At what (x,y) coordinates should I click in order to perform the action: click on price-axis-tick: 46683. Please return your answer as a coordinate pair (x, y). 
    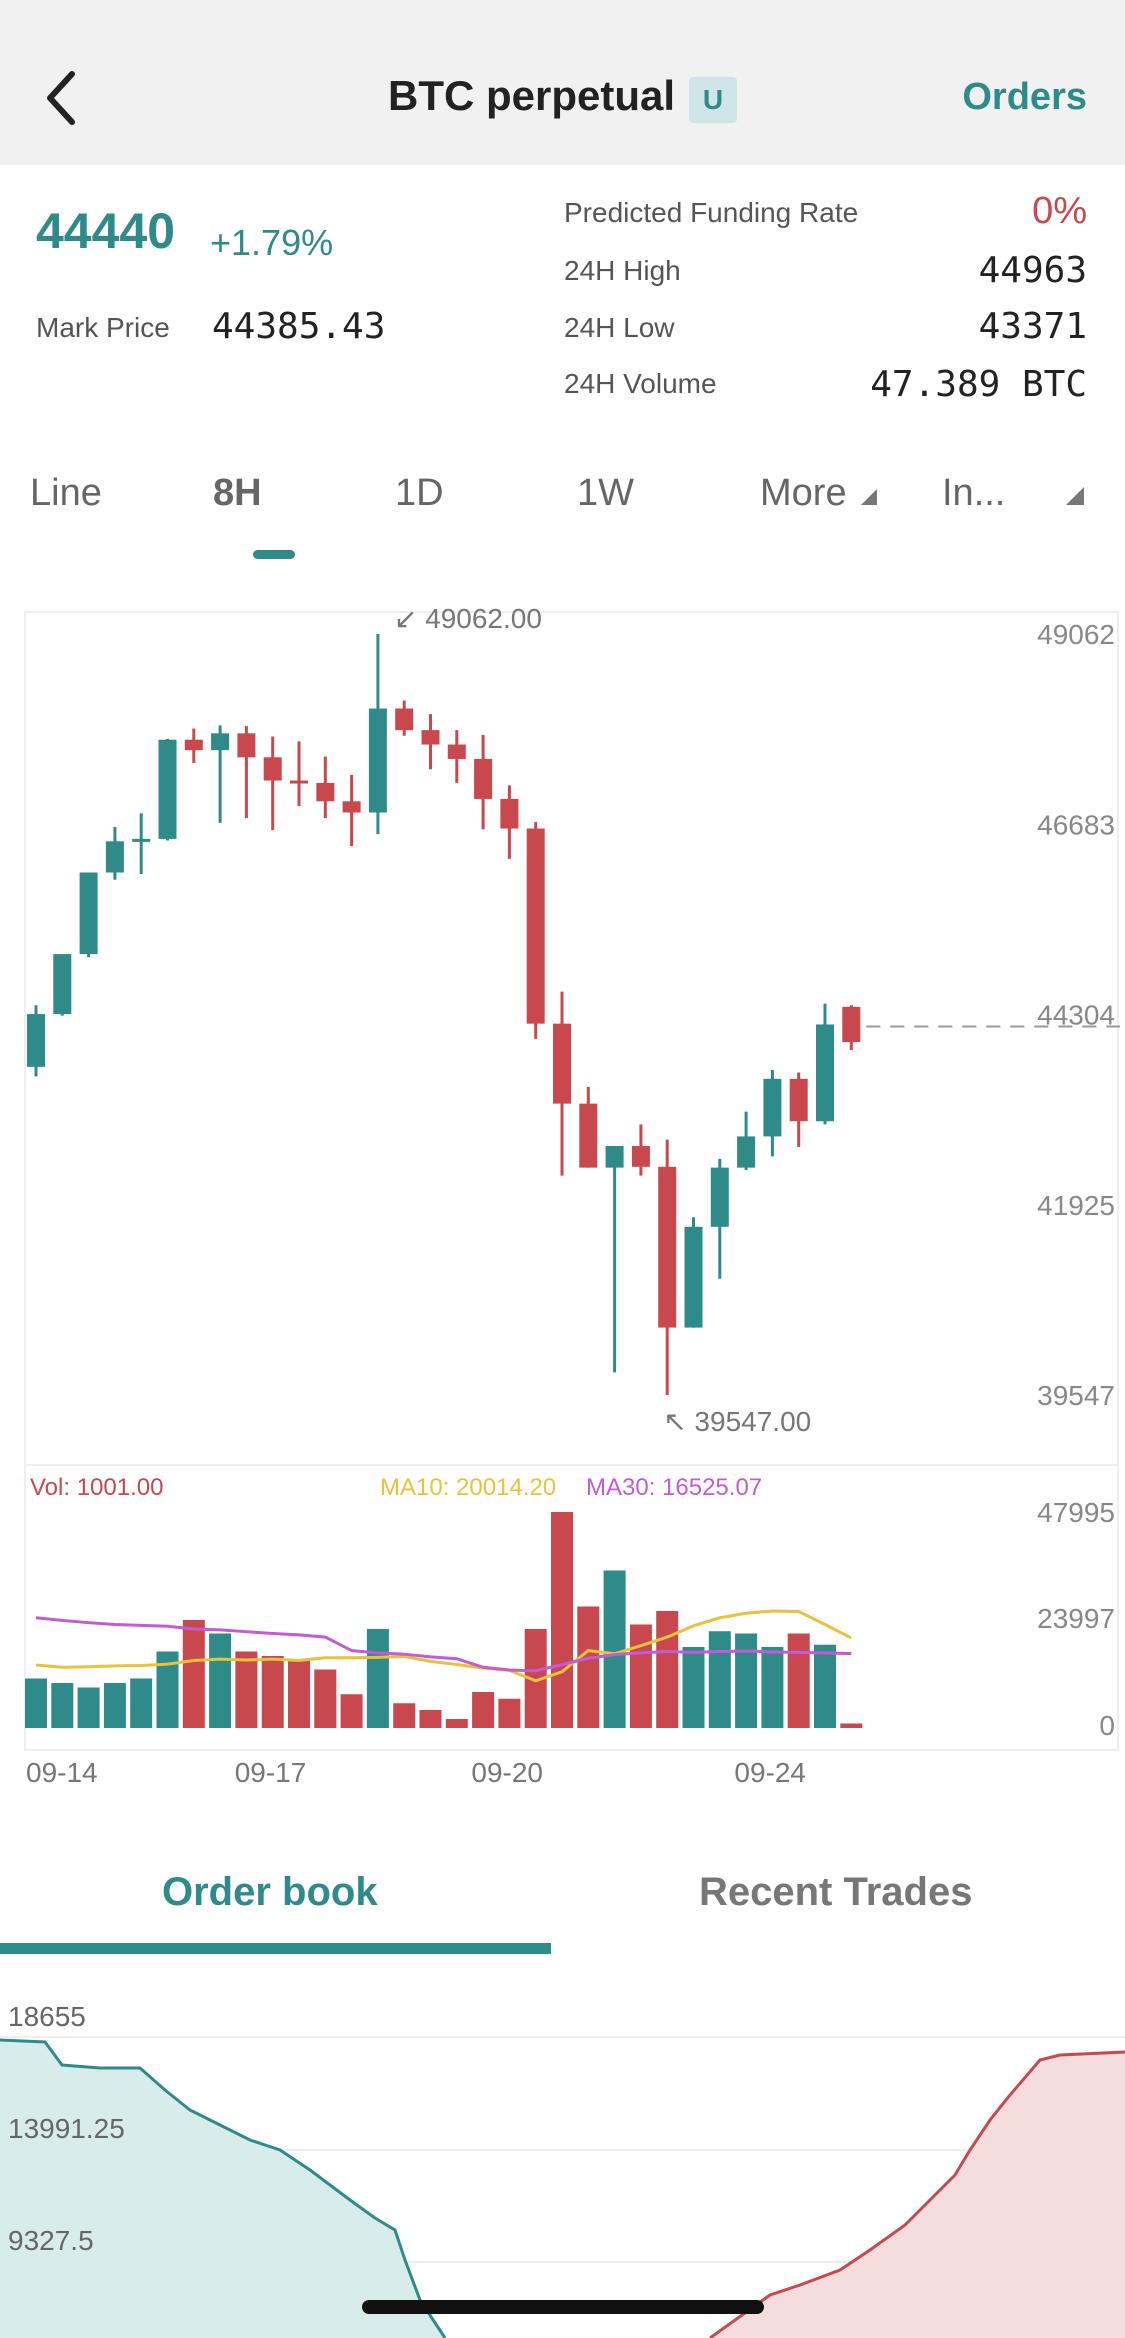
    Looking at the image, I should click on (1076, 824).